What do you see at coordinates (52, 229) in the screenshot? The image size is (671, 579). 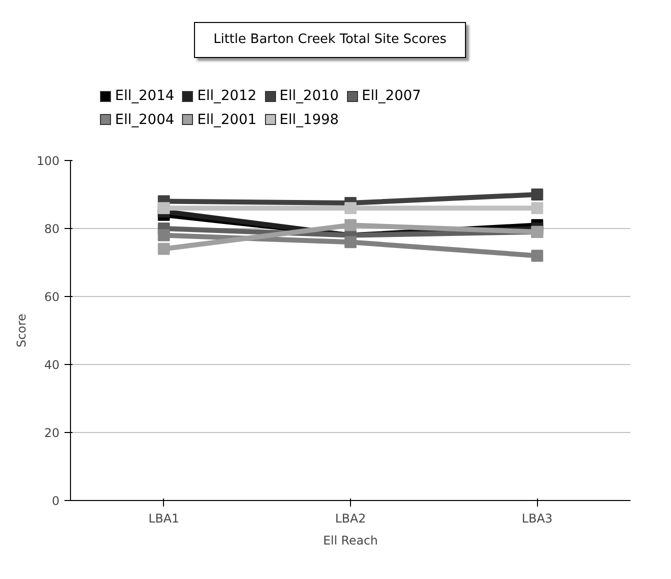 I see `y-tick-label: 80` at bounding box center [52, 229].